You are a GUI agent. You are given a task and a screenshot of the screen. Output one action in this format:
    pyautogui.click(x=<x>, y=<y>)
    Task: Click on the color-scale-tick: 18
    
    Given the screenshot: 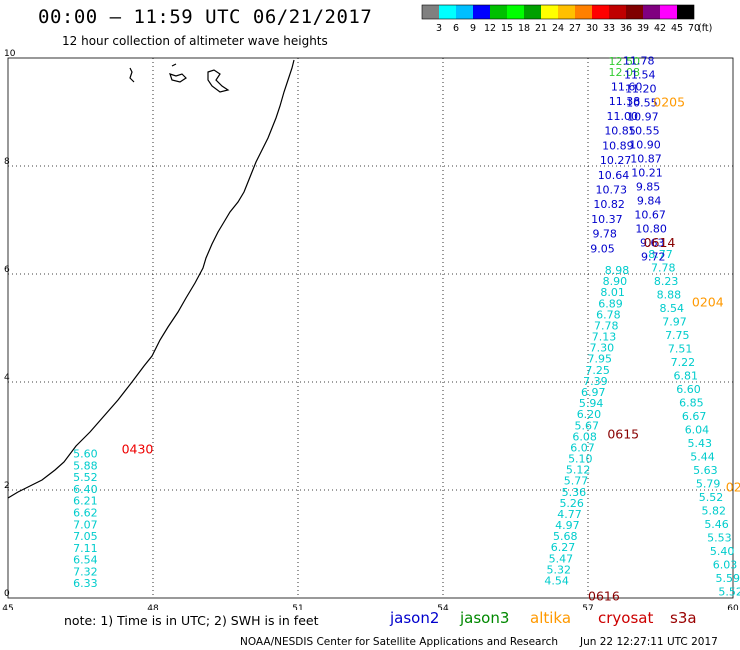 What is the action you would take?
    pyautogui.click(x=524, y=28)
    